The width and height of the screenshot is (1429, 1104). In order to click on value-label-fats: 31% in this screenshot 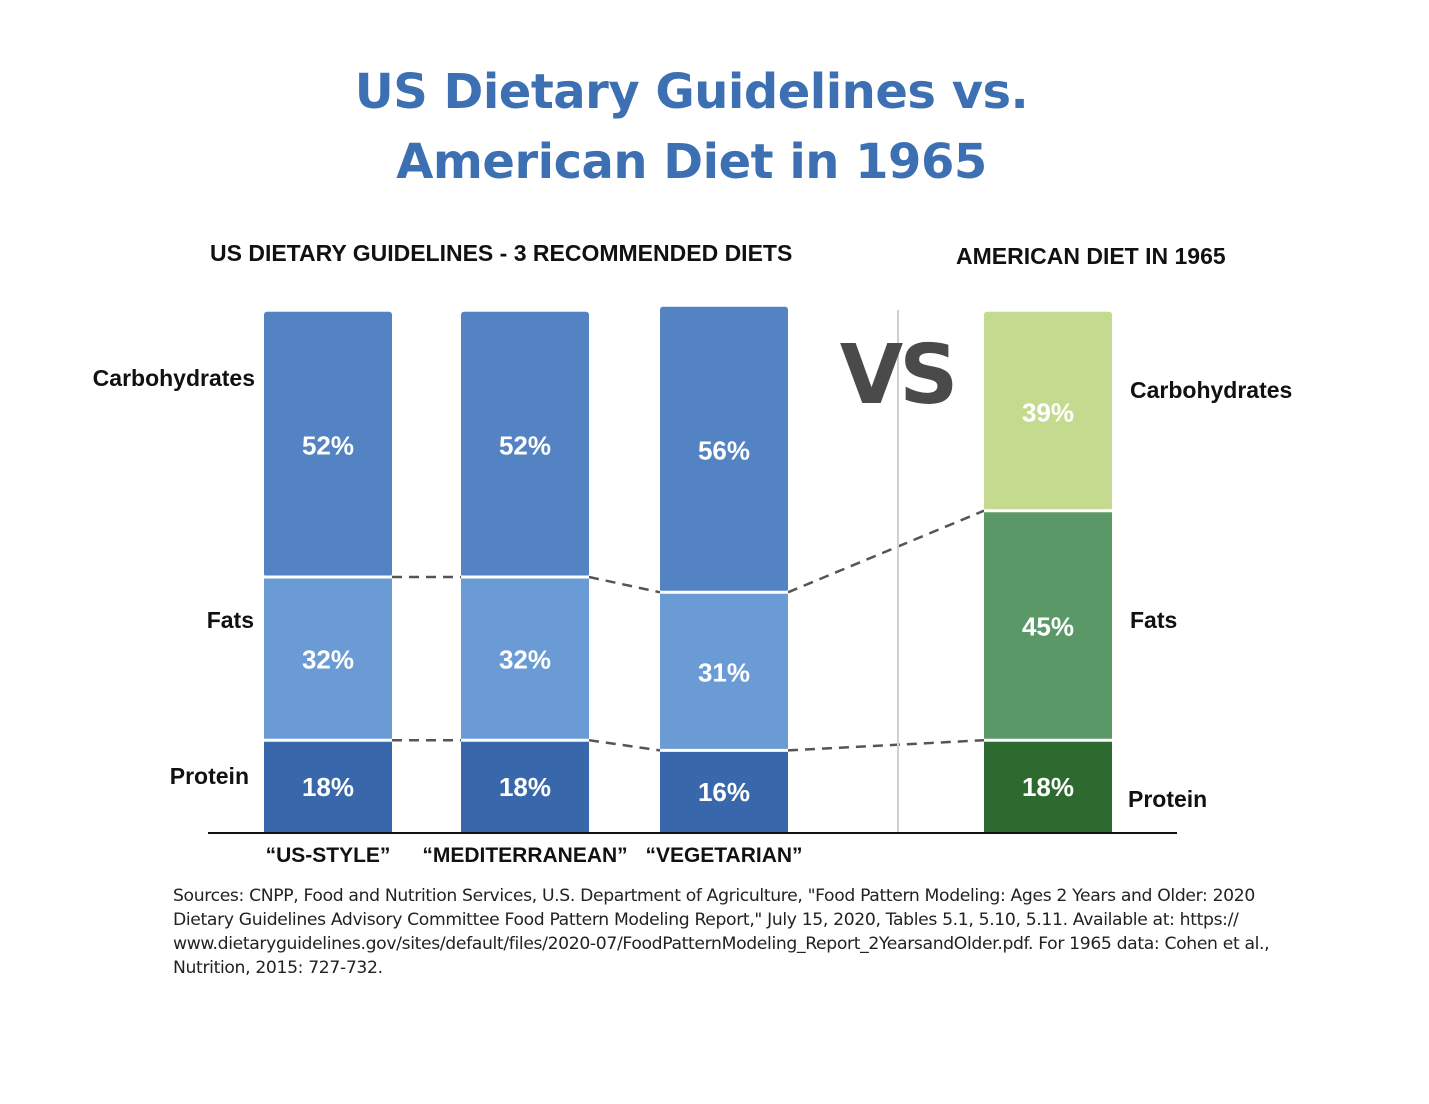, I will do `click(724, 672)`.